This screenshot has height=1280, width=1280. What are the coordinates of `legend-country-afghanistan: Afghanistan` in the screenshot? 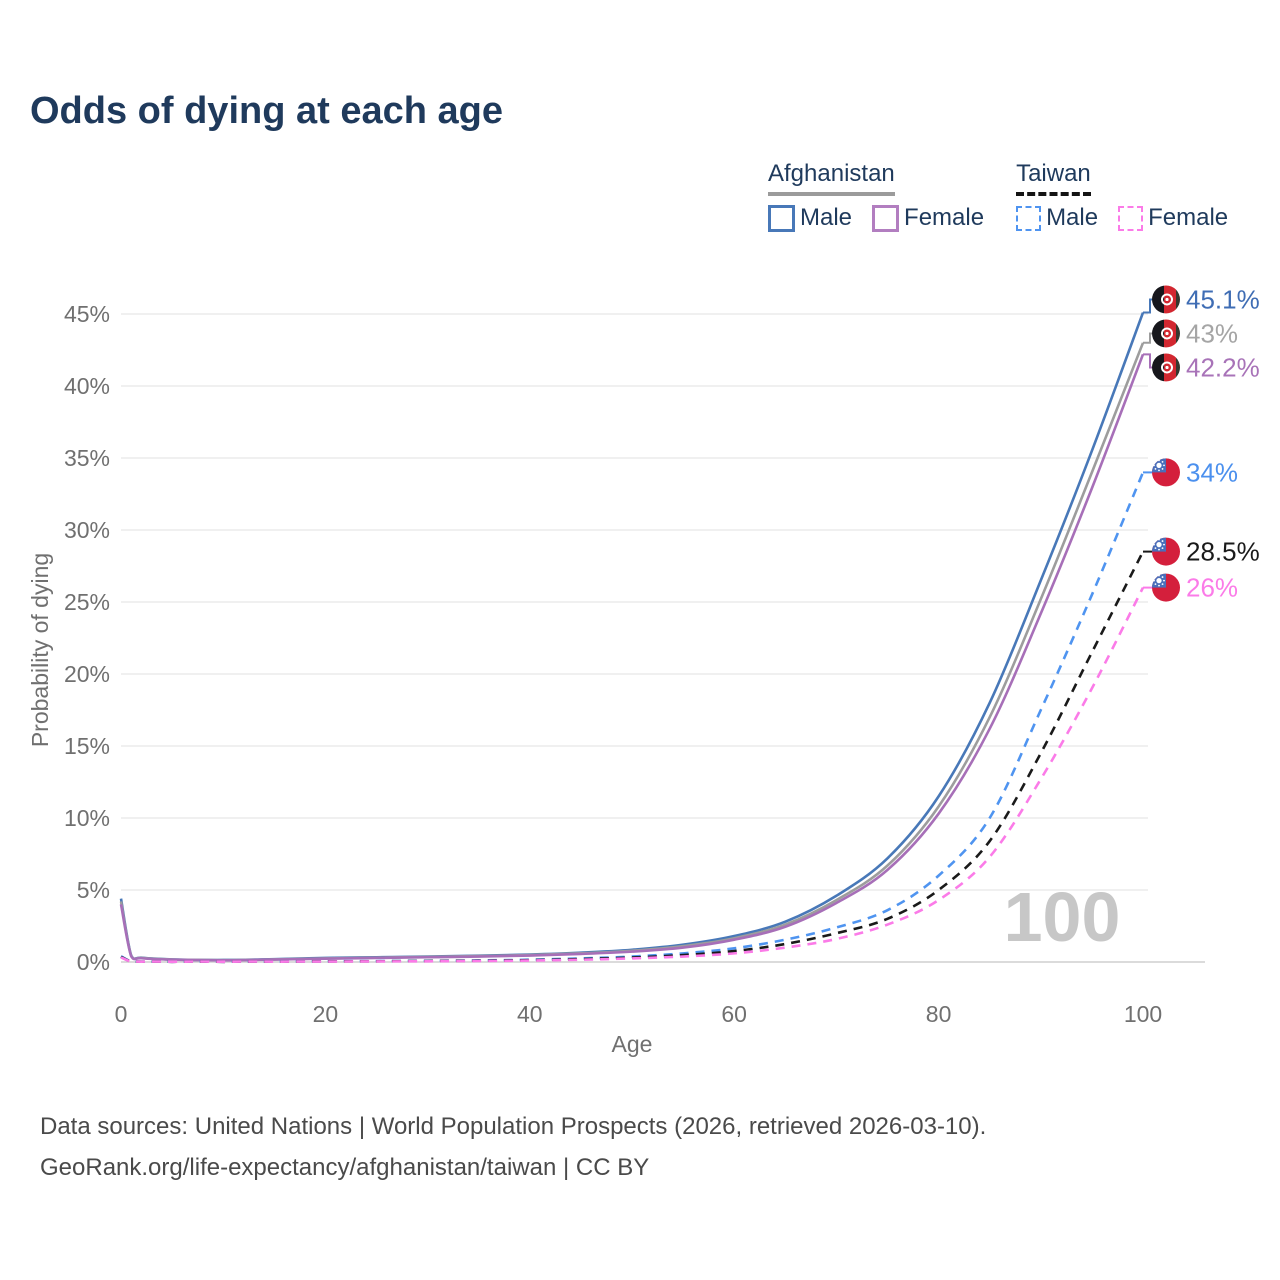 It's located at (831, 178).